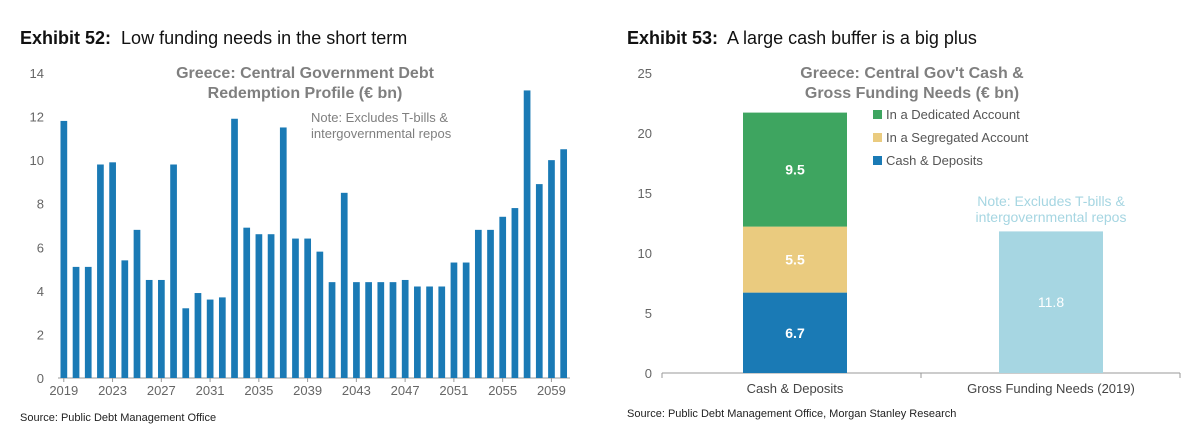 This screenshot has height=445, width=1200. What do you see at coordinates (478, 303) in the screenshot?
I see `bar-2053` at bounding box center [478, 303].